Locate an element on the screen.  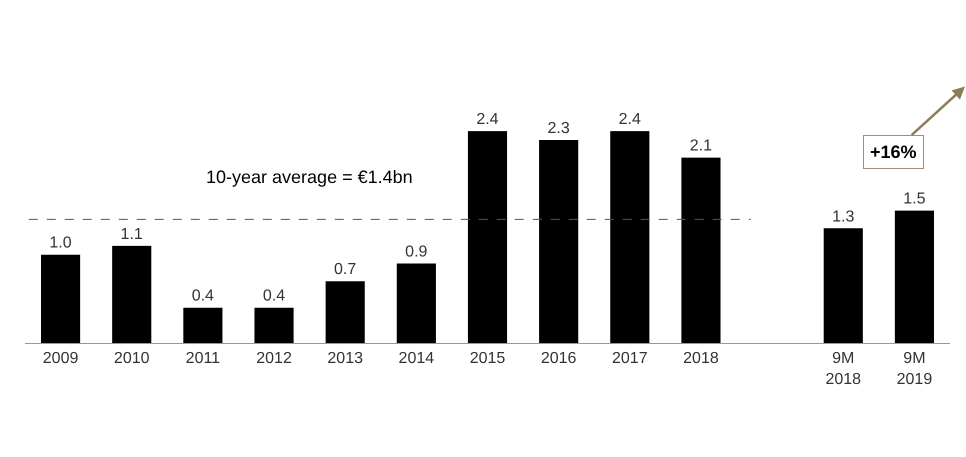
x-tick-label: 2018 is located at coordinates (701, 359).